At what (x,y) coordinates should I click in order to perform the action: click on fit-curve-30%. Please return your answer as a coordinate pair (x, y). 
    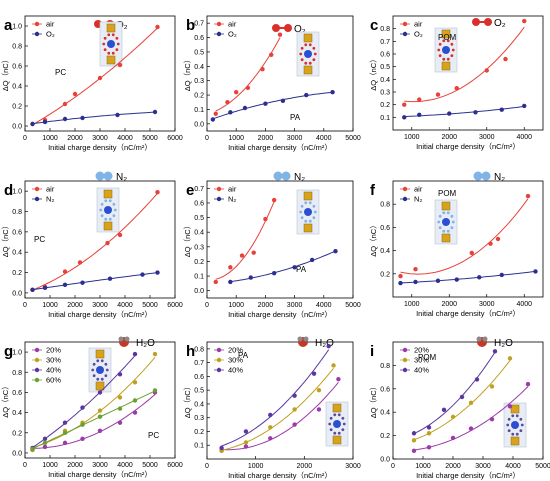
    Looking at the image, I should click on (277, 409).